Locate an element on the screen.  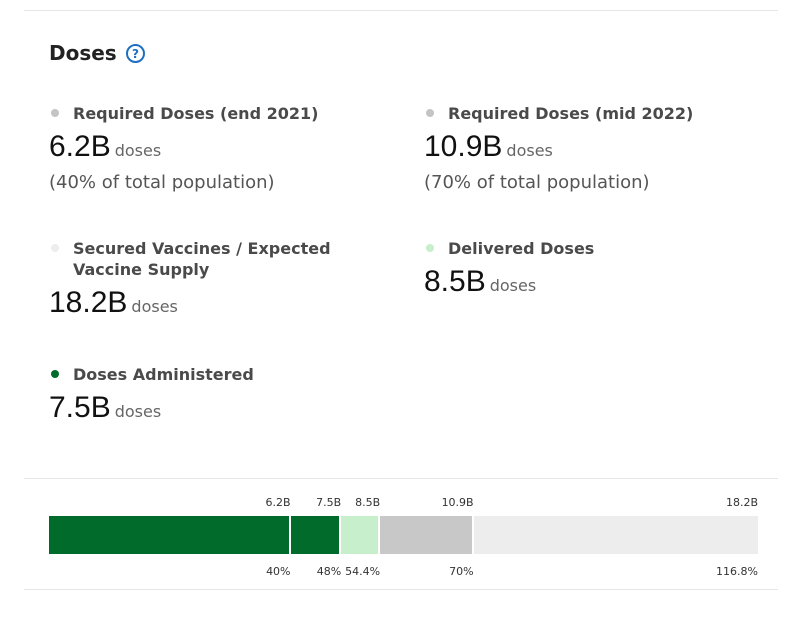
metric-delivered-doses: Delivered Doses 8.5B doses is located at coordinates (584, 268).